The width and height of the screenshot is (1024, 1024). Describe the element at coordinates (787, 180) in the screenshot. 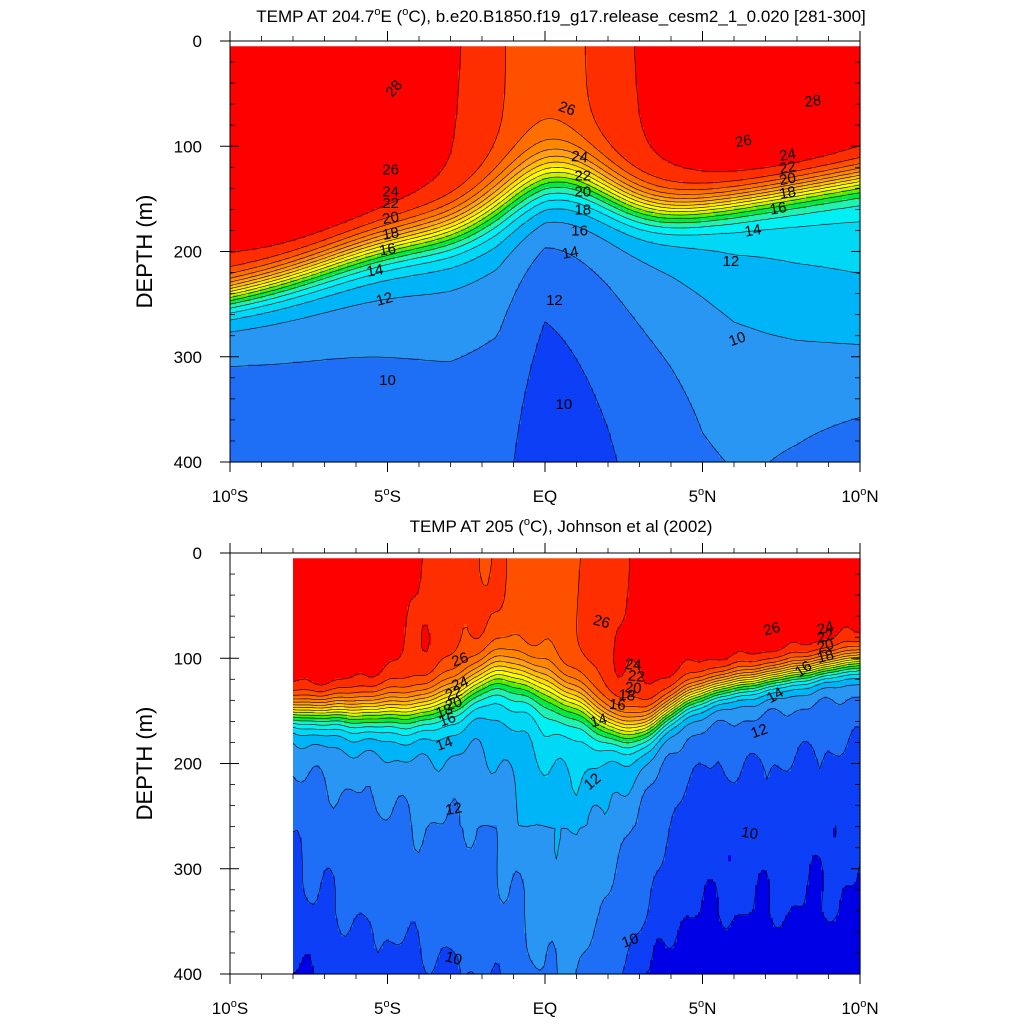

I see `contour-label: 20` at that location.